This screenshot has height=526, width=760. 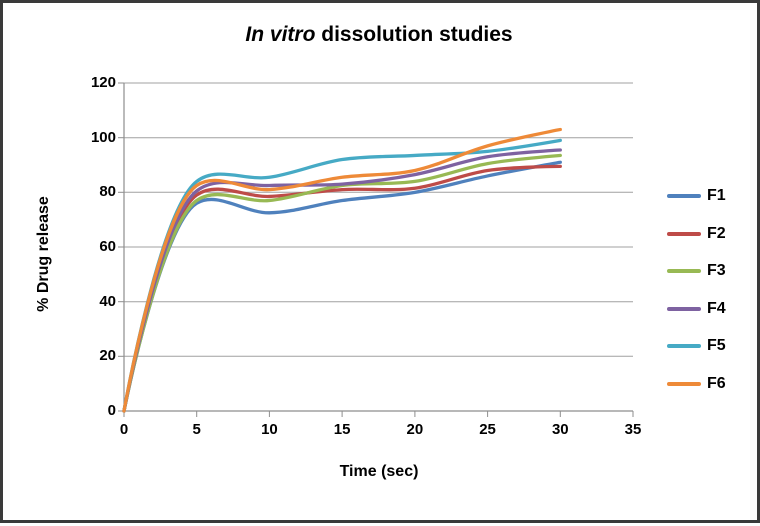 I want to click on legend-item-F2: F2, so click(x=712, y=234).